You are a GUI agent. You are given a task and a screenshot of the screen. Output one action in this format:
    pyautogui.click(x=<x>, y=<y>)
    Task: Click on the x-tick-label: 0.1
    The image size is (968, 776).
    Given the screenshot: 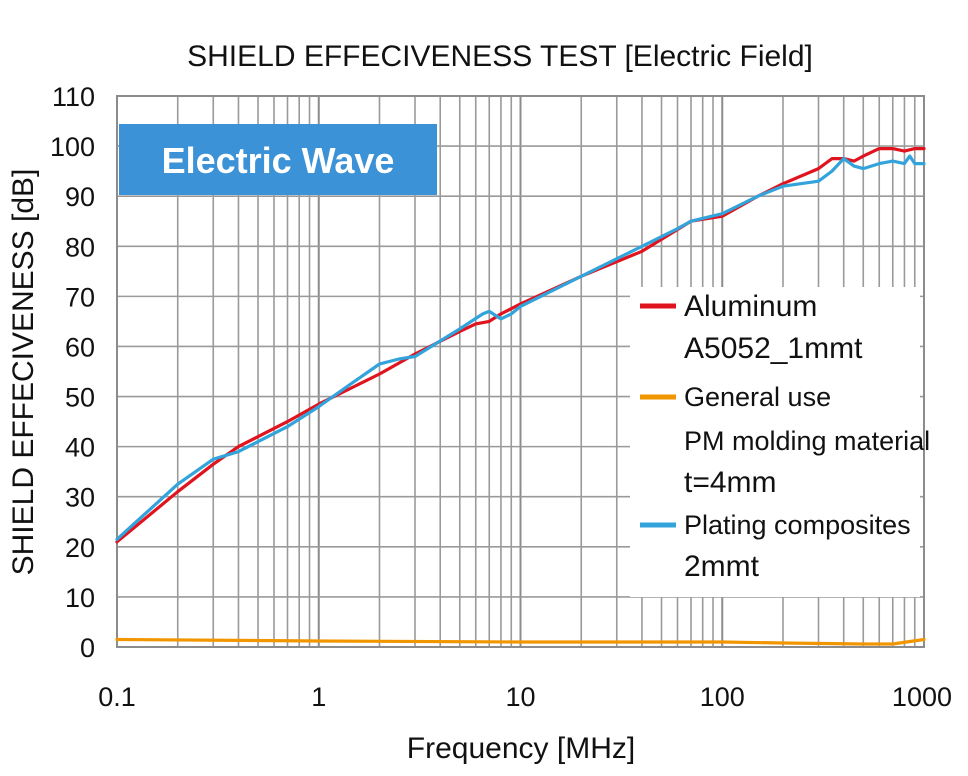 What is the action you would take?
    pyautogui.click(x=117, y=697)
    